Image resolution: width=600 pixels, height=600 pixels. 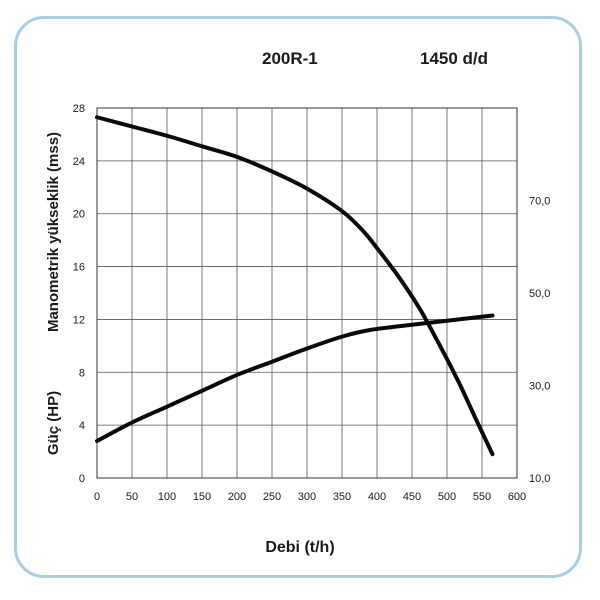 What do you see at coordinates (82, 426) in the screenshot?
I see `y-tick-label: 4` at bounding box center [82, 426].